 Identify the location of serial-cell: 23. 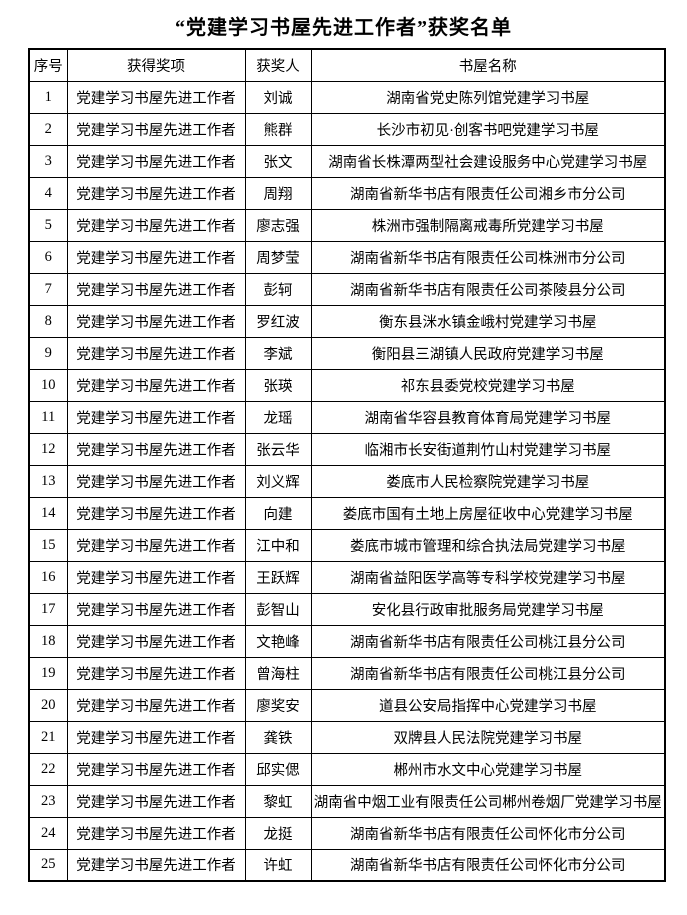
(48, 801).